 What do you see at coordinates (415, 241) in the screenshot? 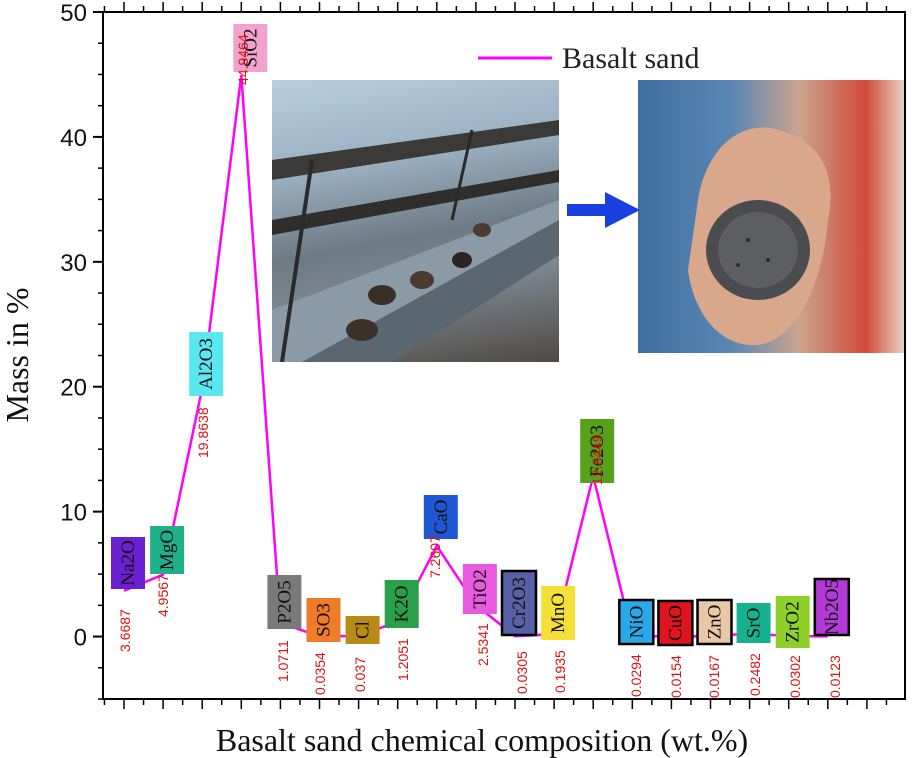
I see `conveyor-photo-drawing` at bounding box center [415, 241].